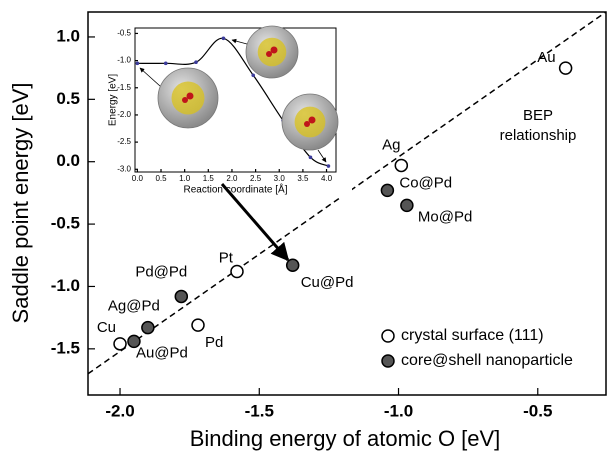 The height and width of the screenshot is (458, 613). I want to click on x-tick-label: 2.0, so click(232, 178).